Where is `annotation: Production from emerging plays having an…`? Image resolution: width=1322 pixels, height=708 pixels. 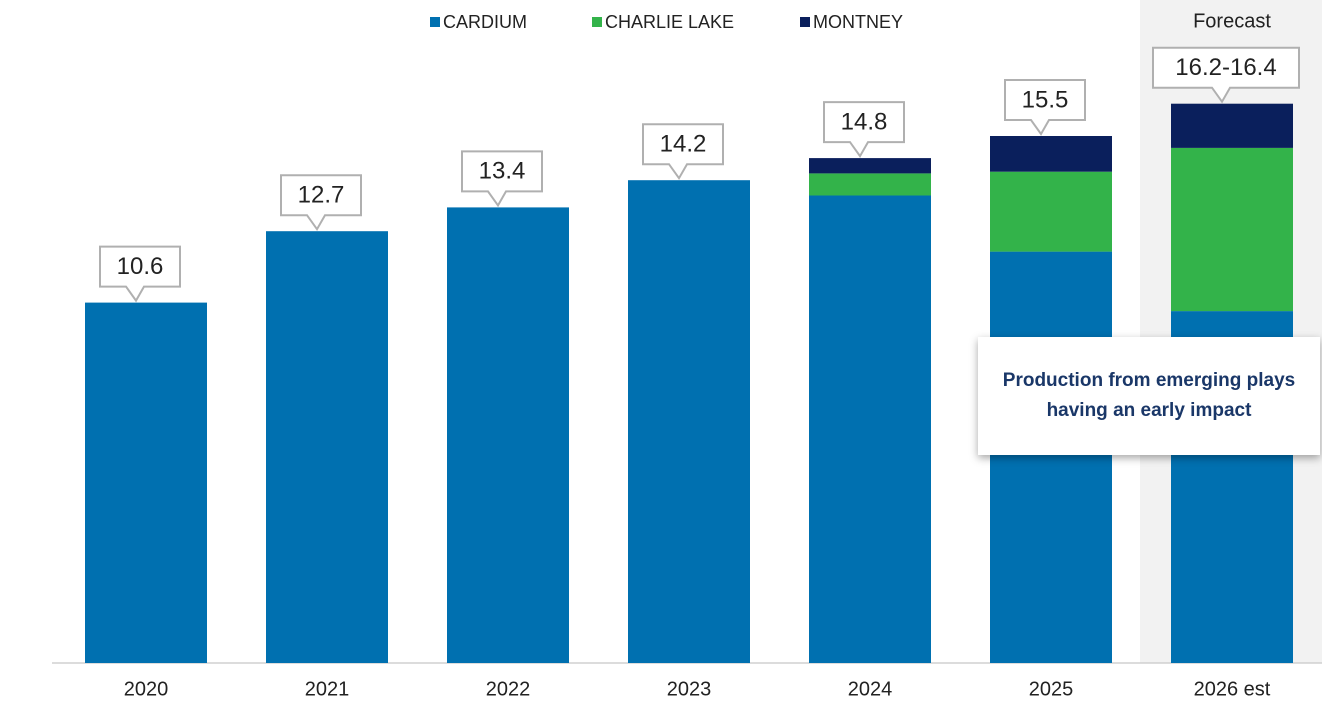 annotation: Production from emerging plays having an… is located at coordinates (1149, 396).